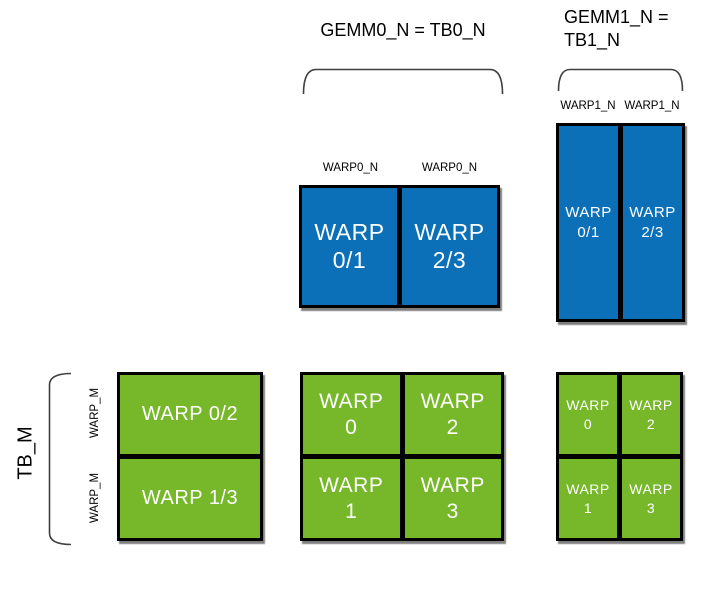 The image size is (728, 594). I want to click on warp-cell-acc1-0: WARP 0, so click(588, 414).